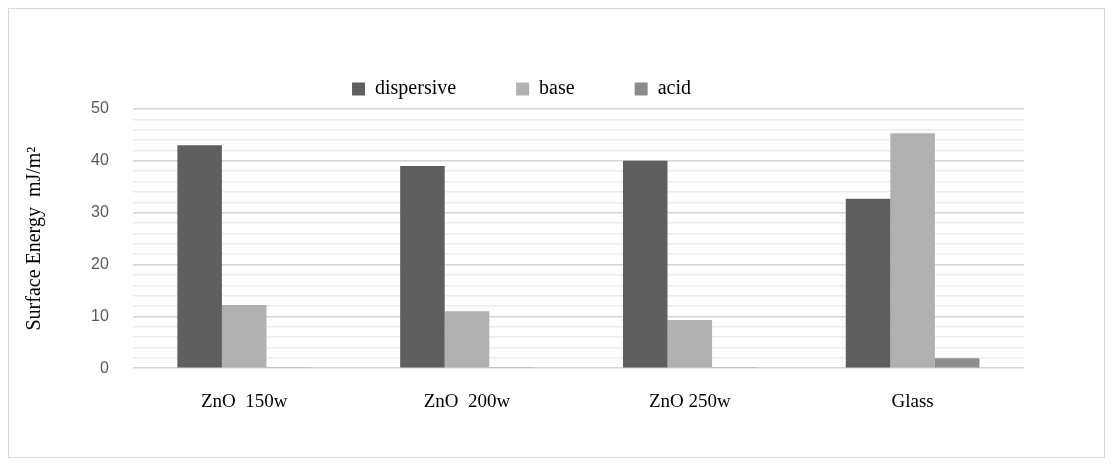 This screenshot has height=468, width=1115. Describe the element at coordinates (104, 367) in the screenshot. I see `y-tick-label: 0` at that location.